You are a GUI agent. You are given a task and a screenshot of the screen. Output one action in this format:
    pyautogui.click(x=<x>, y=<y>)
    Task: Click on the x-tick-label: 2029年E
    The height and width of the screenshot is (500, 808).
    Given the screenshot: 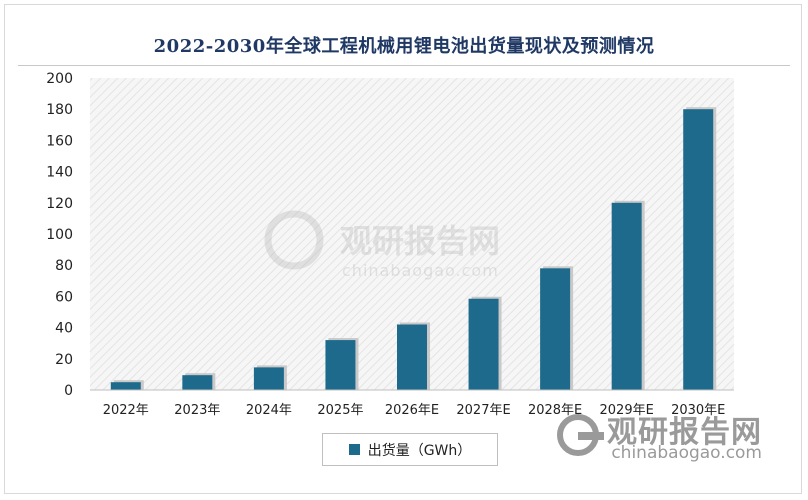 What is the action you would take?
    pyautogui.click(x=627, y=410)
    